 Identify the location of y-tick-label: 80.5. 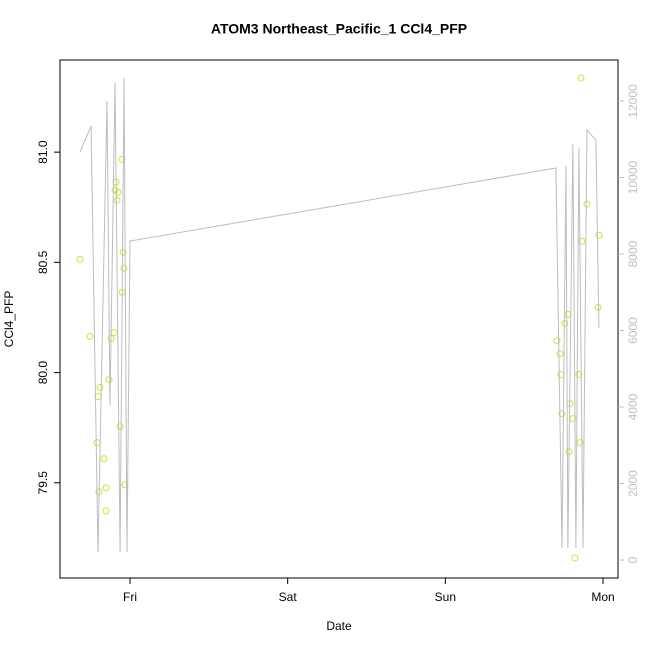
(43, 262).